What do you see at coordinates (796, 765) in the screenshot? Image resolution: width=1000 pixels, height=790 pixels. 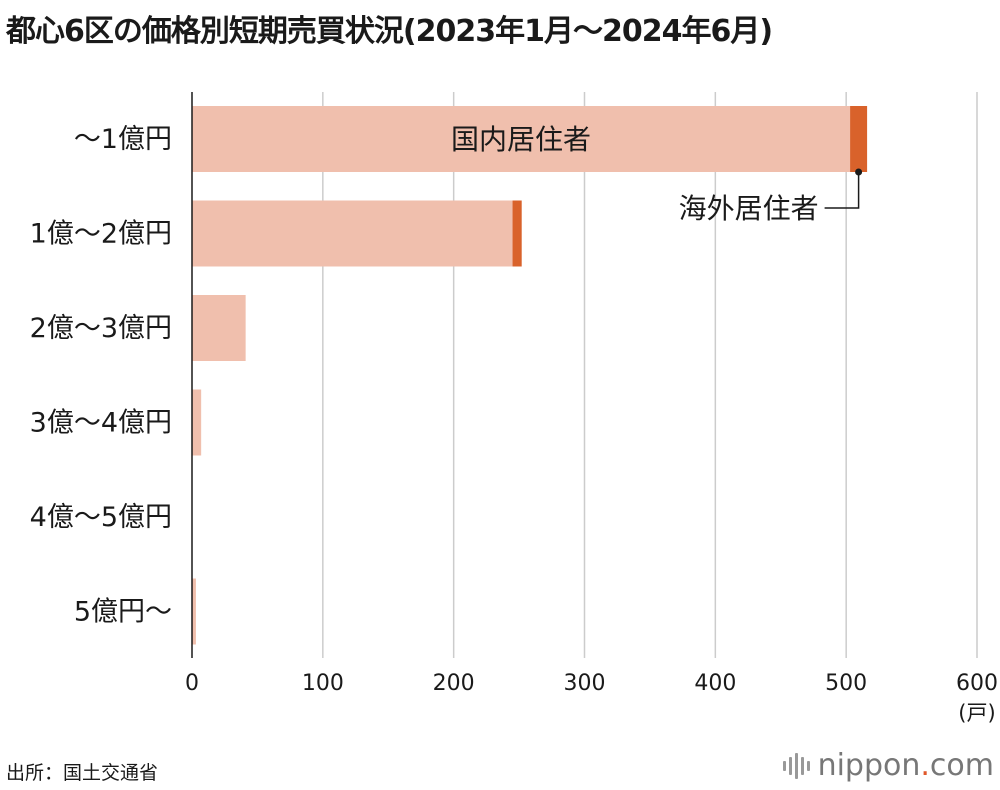 I see `logo-mark-icon` at bounding box center [796, 765].